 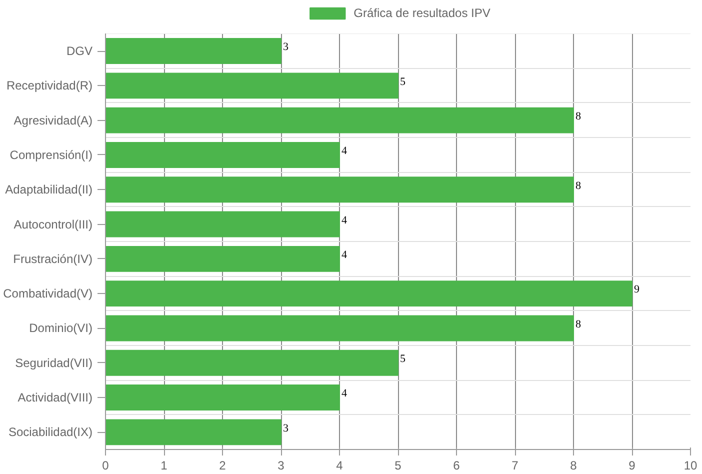 What do you see at coordinates (422, 13) in the screenshot?
I see `legend-label: Gráfica de resultados IPV` at bounding box center [422, 13].